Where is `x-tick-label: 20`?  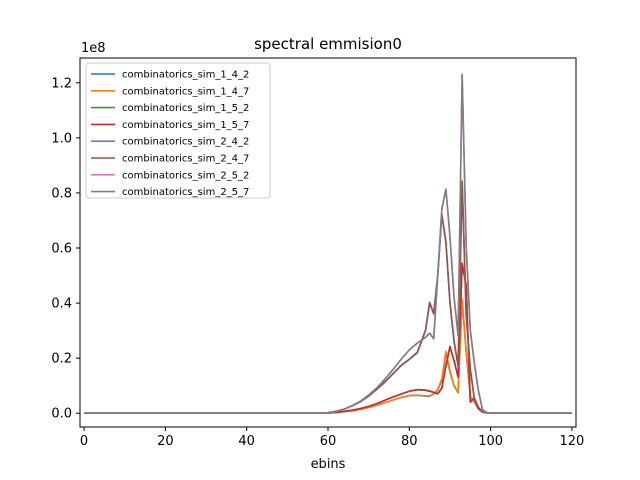
x-tick-label: 20 is located at coordinates (165, 441).